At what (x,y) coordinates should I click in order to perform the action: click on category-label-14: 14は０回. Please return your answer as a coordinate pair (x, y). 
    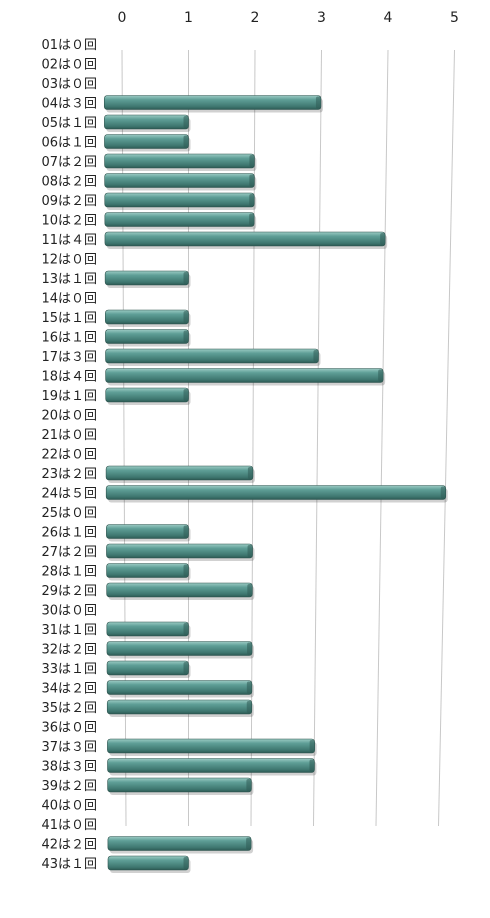
    Looking at the image, I should click on (69, 299).